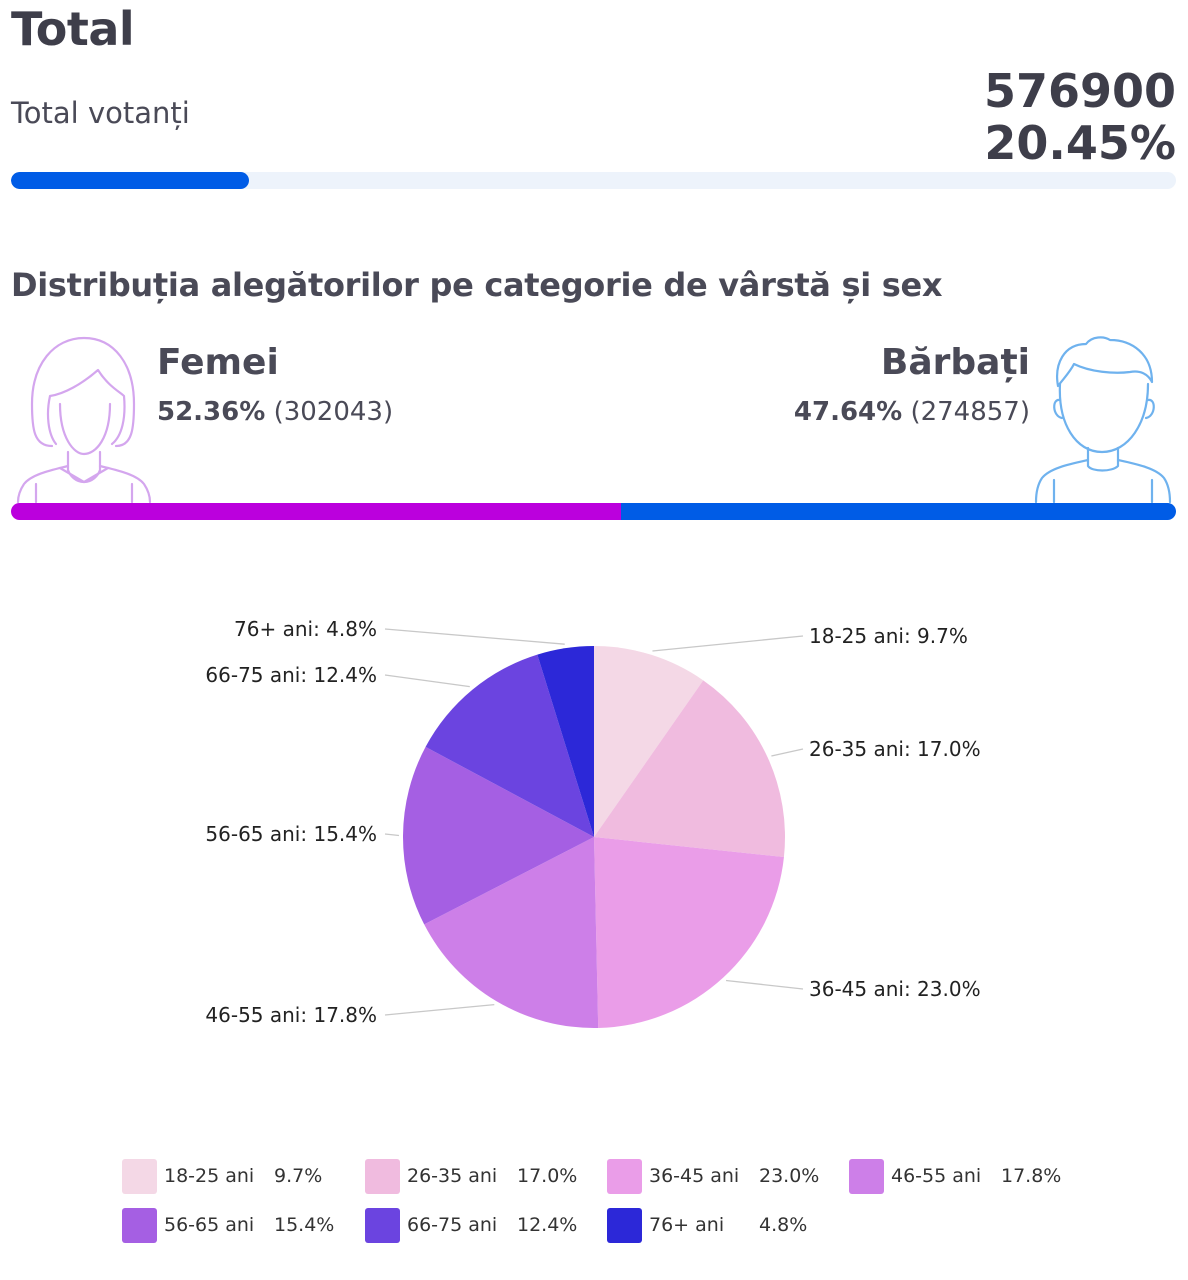 The image size is (1188, 1280). Describe the element at coordinates (304, 1225) in the screenshot. I see `legend-value: 15.4%` at that location.